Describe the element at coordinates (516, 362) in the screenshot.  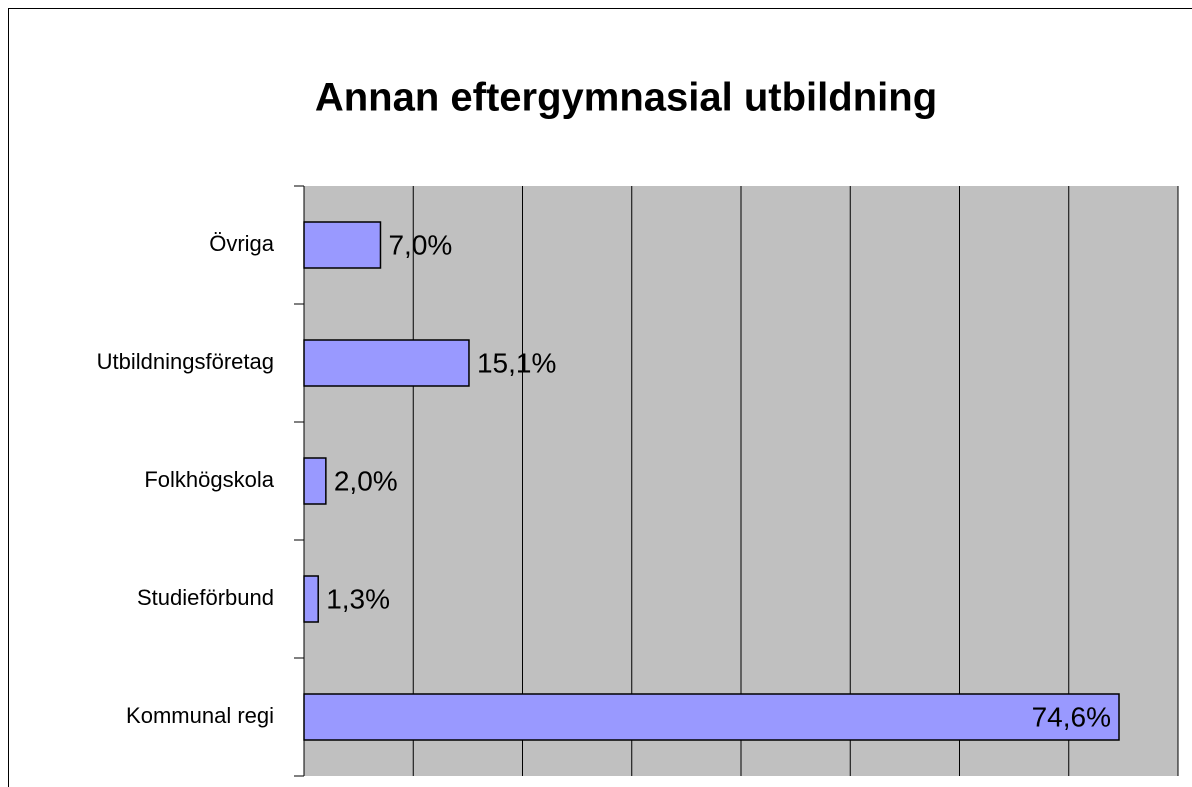
I see `data-label: 15,1%` at that location.